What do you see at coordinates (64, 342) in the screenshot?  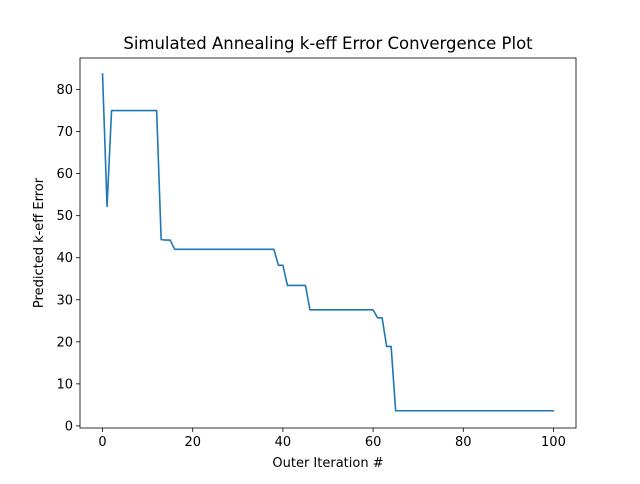 I see `y-tick-label: 20` at bounding box center [64, 342].